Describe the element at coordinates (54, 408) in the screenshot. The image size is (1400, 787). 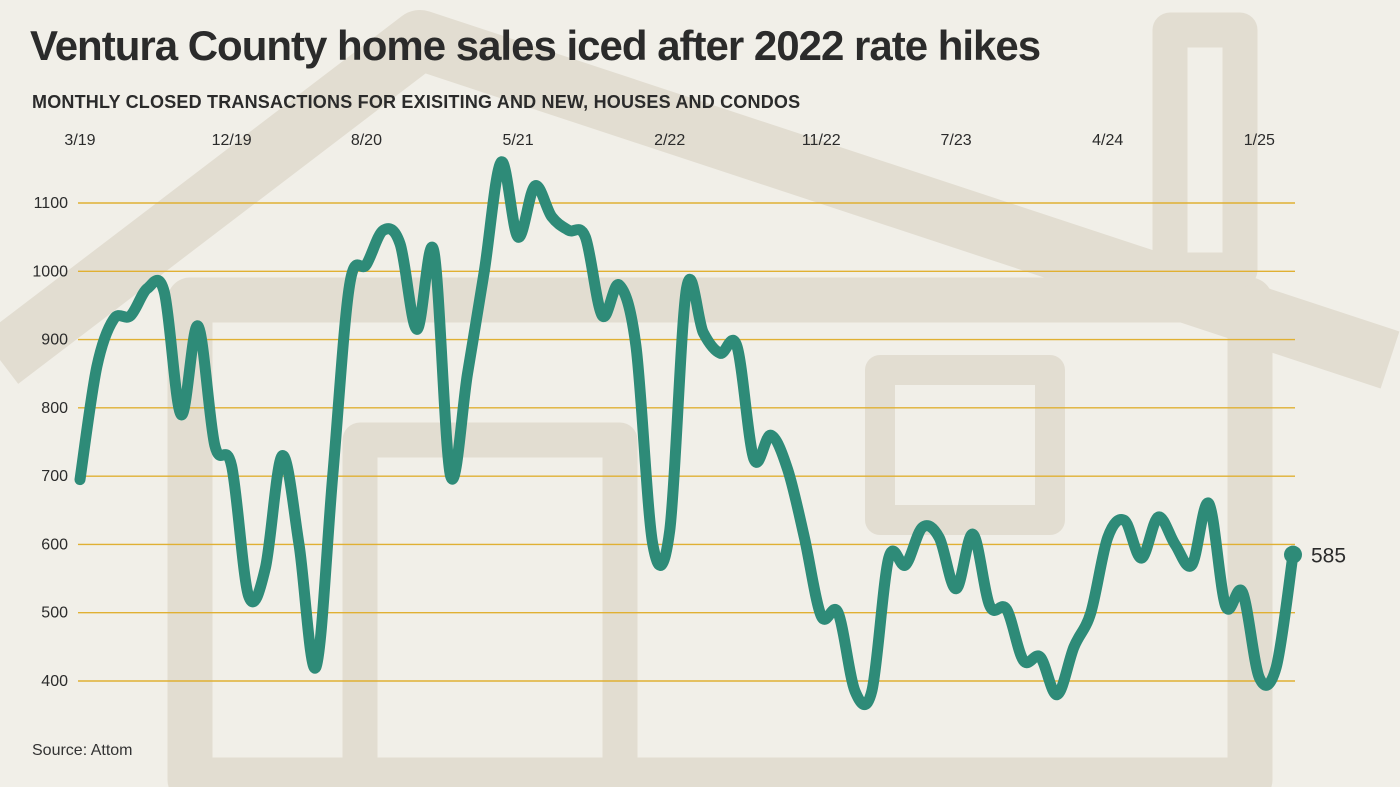
I see `y-tick-label: 800` at that location.